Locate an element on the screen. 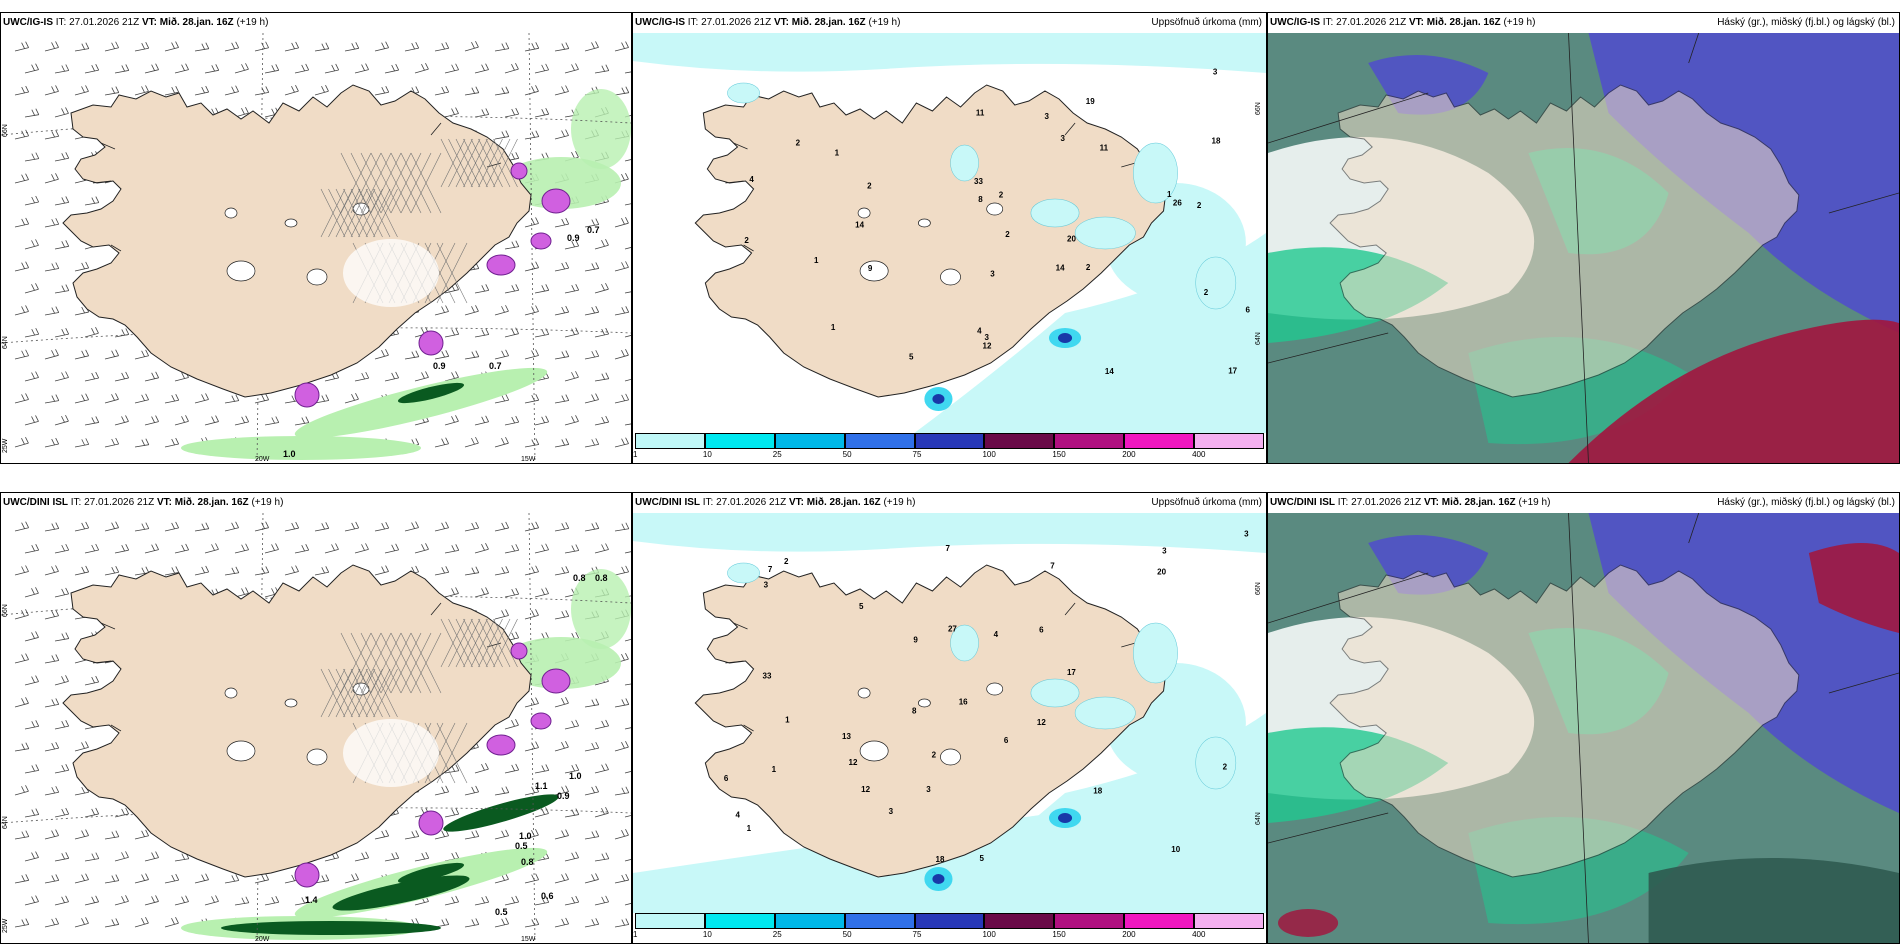 The image size is (1900, 950). colorbar-tick-label: 1 is located at coordinates (635, 454).